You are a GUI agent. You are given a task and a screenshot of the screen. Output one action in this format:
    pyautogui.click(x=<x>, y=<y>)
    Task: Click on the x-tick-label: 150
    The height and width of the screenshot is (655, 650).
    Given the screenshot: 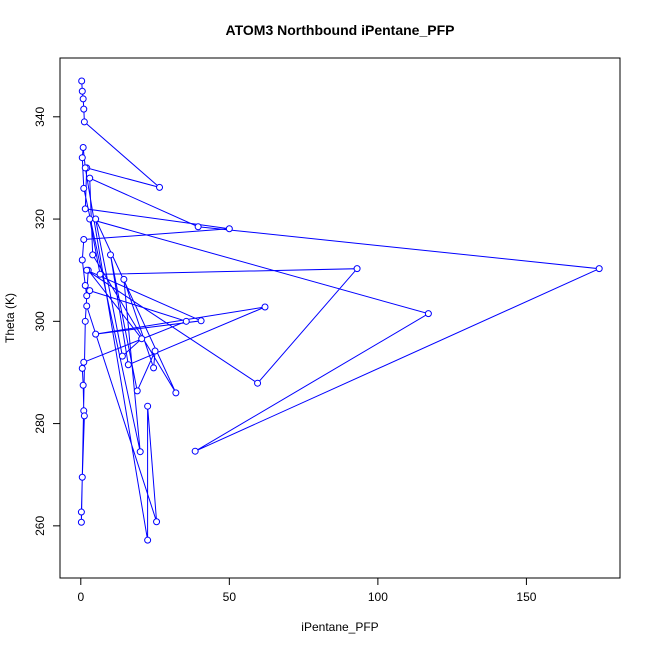 What is the action you would take?
    pyautogui.click(x=526, y=597)
    